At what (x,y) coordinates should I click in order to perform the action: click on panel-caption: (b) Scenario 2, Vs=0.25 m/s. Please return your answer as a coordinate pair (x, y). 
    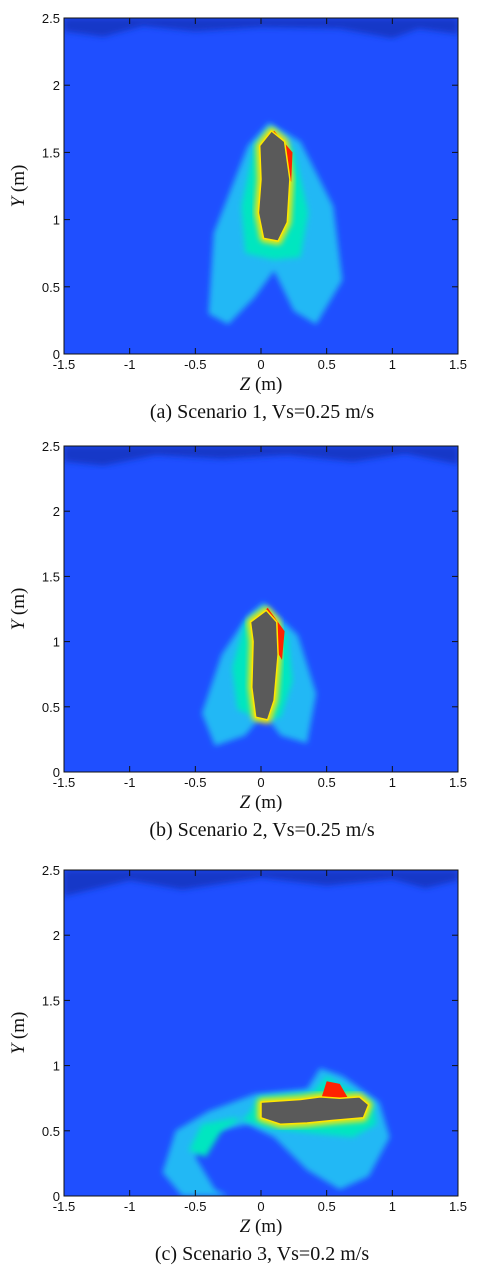
    Looking at the image, I should click on (262, 830).